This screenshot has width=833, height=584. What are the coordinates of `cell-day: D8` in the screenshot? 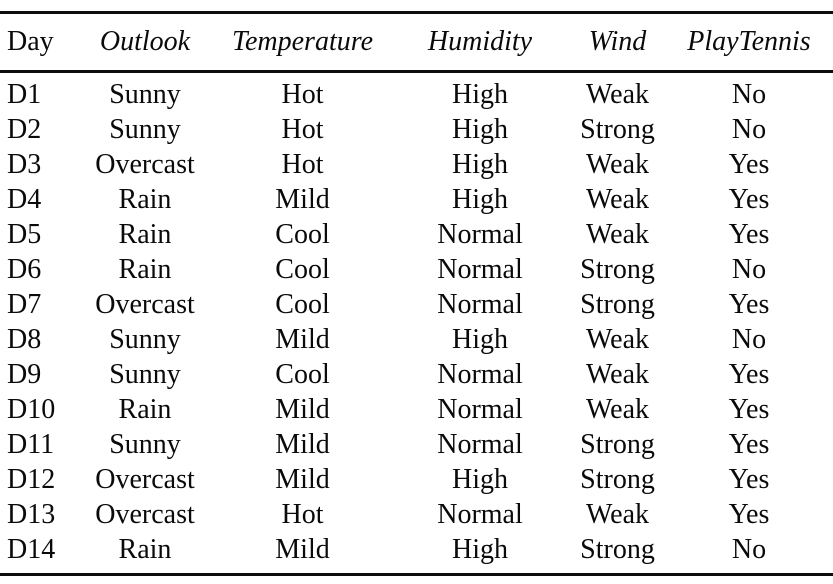 It's located at (24, 339).